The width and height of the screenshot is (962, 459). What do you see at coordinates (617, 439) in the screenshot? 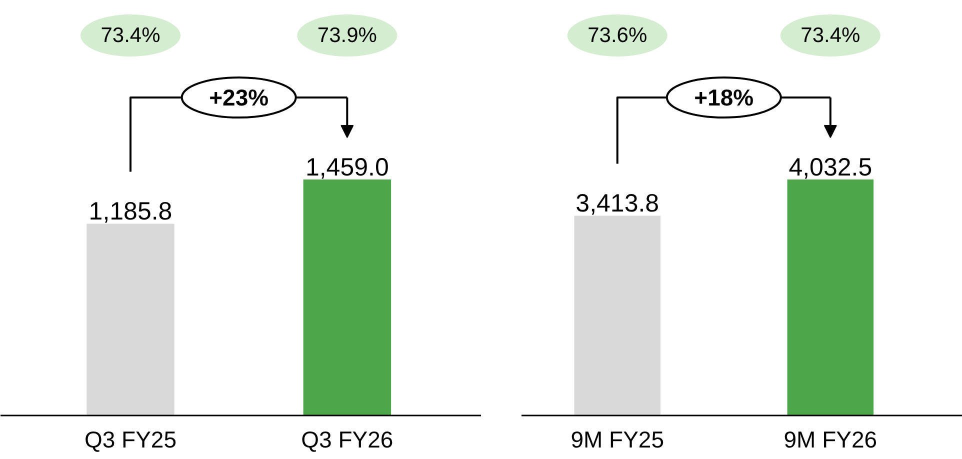
I see `x-tick-label: 9M FY25` at bounding box center [617, 439].